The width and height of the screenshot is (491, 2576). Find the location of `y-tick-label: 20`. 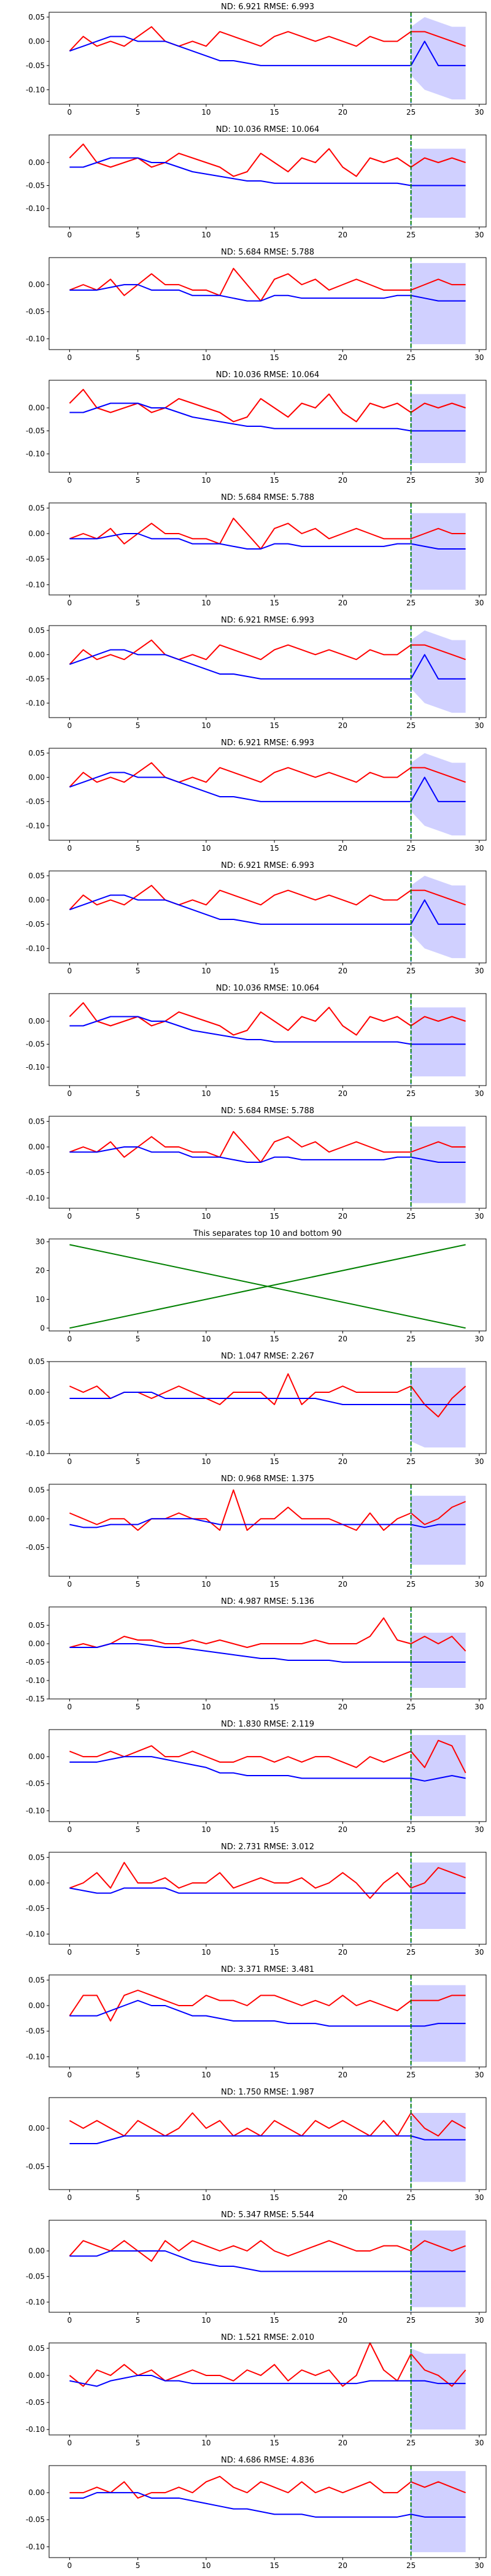

y-tick-label: 20 is located at coordinates (40, 1271).